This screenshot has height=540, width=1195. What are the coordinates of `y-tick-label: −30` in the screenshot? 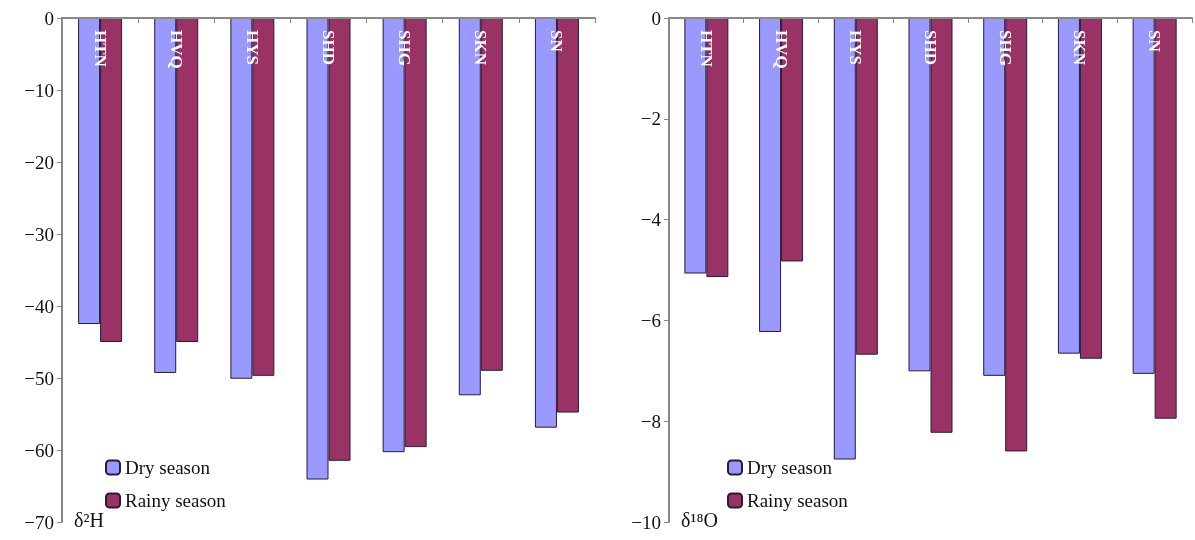 It's located at (39, 234).